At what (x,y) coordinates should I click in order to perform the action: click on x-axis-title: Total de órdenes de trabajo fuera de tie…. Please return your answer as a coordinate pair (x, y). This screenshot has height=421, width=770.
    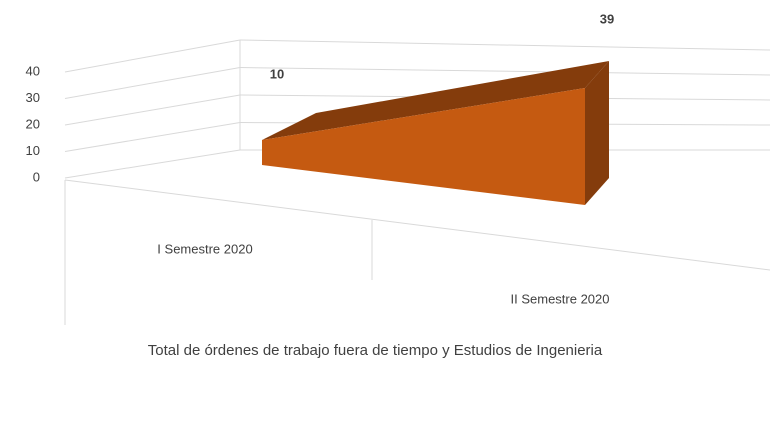
    Looking at the image, I should click on (375, 350).